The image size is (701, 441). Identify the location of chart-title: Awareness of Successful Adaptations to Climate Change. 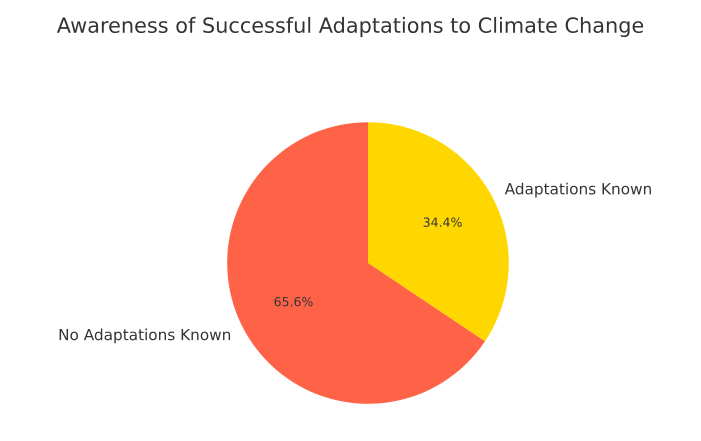
(350, 27).